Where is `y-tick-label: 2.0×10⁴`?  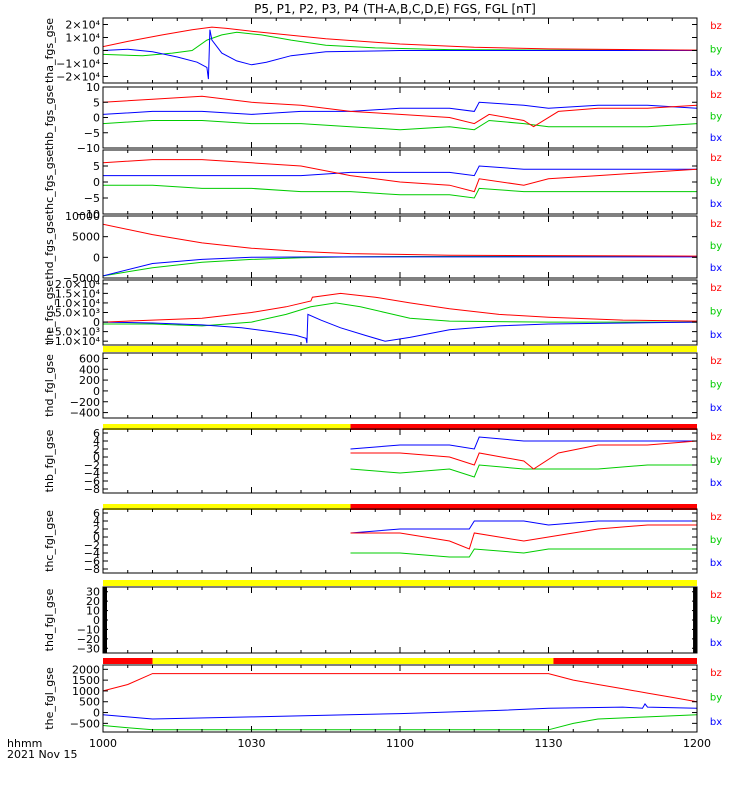
y-tick-label: 2.0×10⁴ is located at coordinates (78, 284).